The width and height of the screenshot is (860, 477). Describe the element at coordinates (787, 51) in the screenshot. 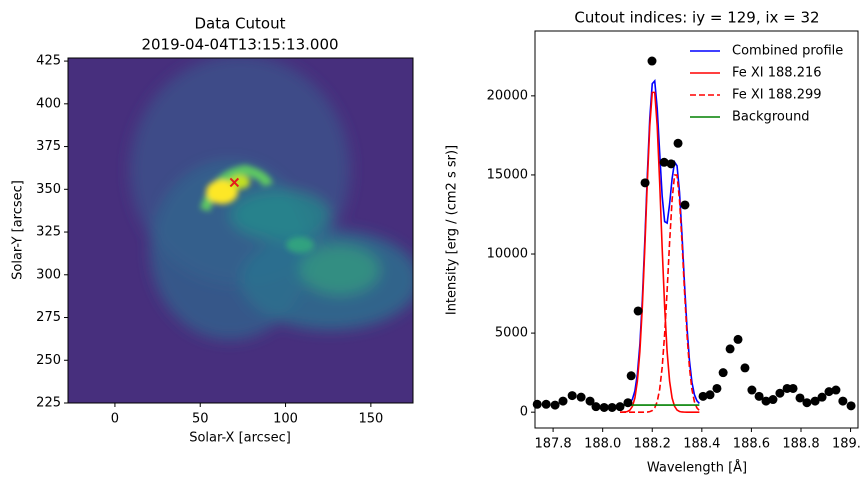

I see `legend-label: Combined profile` at that location.